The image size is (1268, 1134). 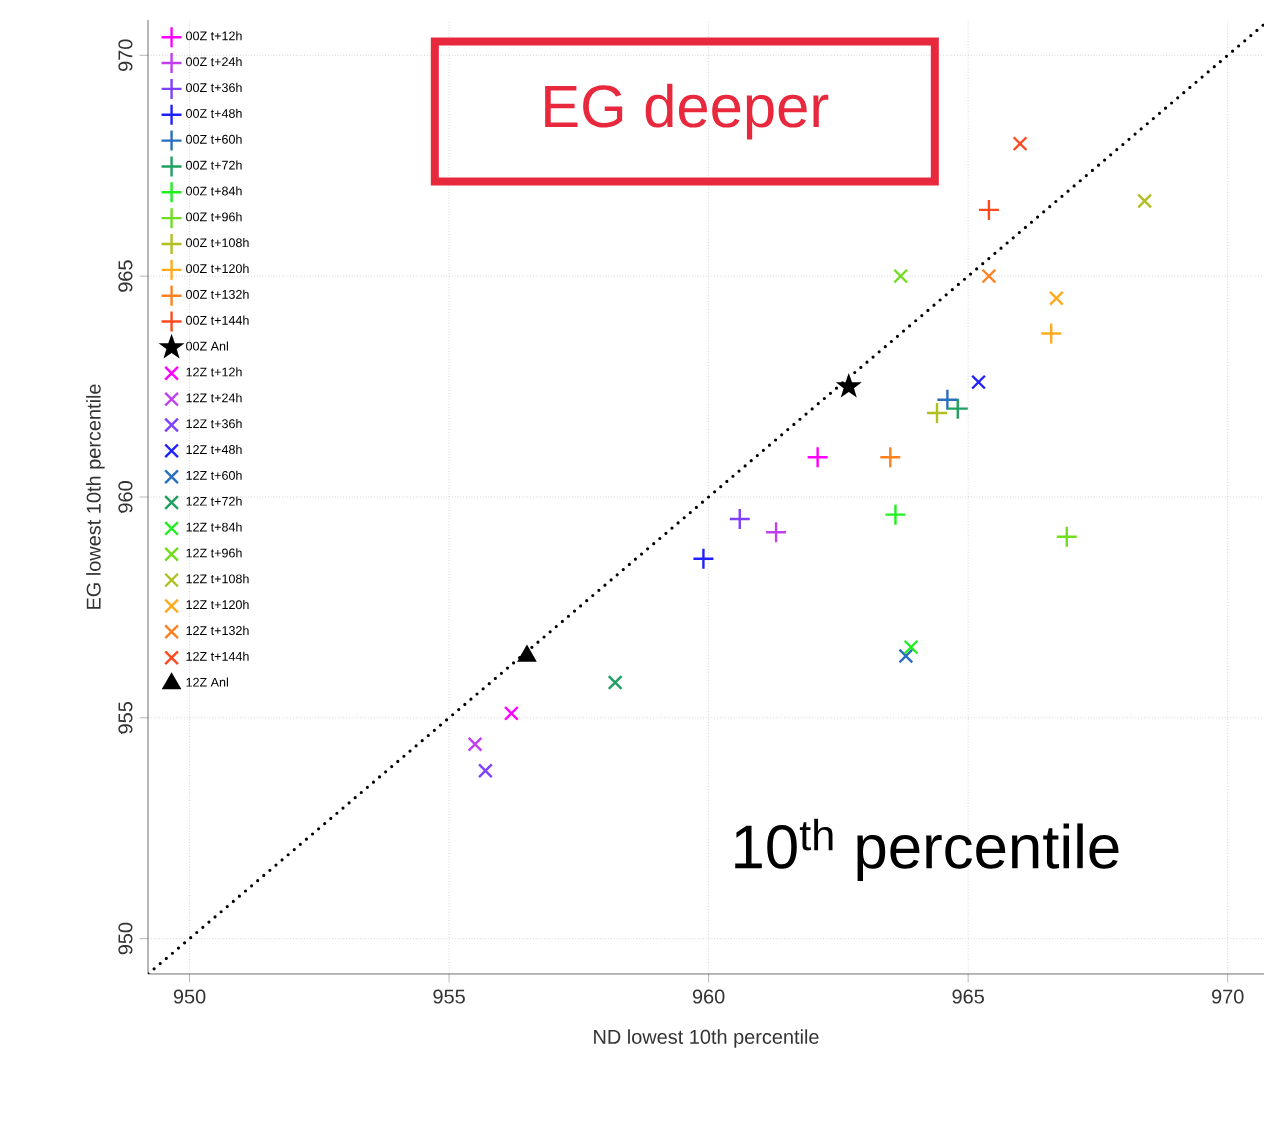 What do you see at coordinates (708, 996) in the screenshot?
I see `x-tick-label: 960` at bounding box center [708, 996].